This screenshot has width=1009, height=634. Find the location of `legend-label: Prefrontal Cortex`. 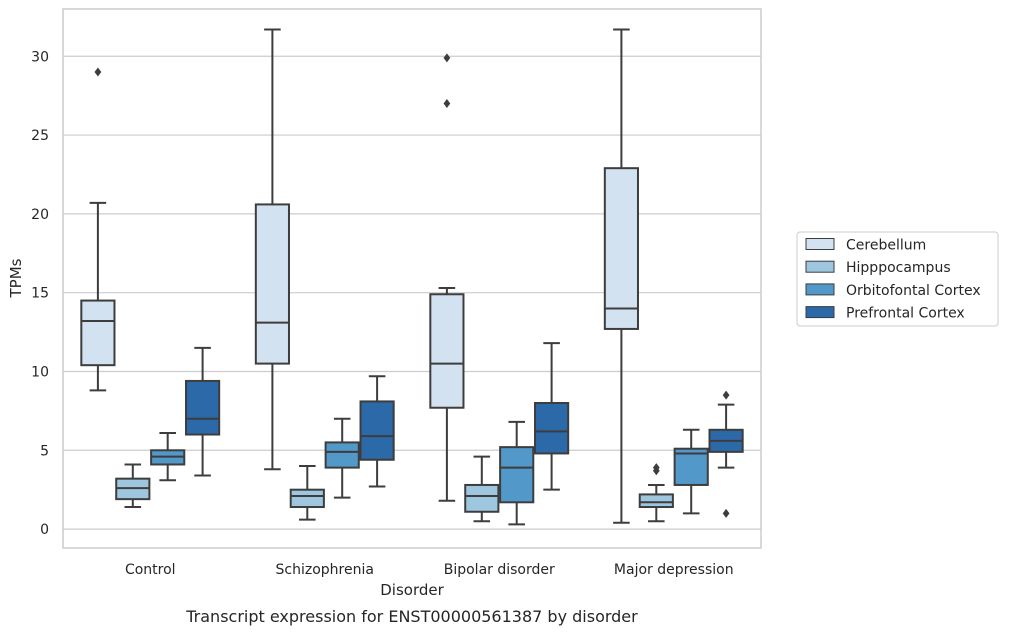

legend-label: Prefrontal Cortex is located at coordinates (905, 314).